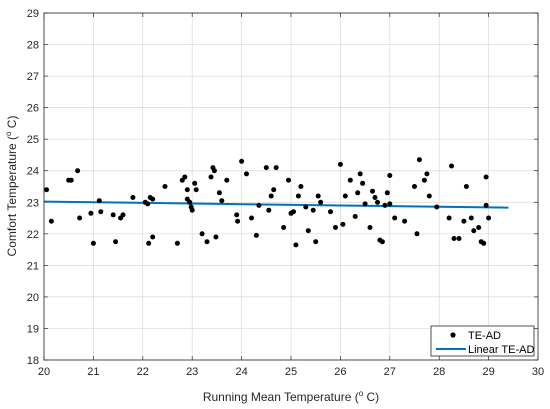  Describe the element at coordinates (501, 350) in the screenshot. I see `legend-label-linear-te-ad: Linear TE-AD` at that location.